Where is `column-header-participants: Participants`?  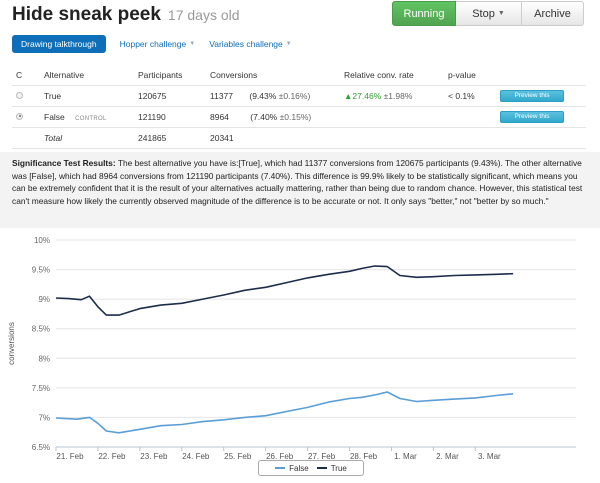 column-header-participants: Participants is located at coordinates (160, 75).